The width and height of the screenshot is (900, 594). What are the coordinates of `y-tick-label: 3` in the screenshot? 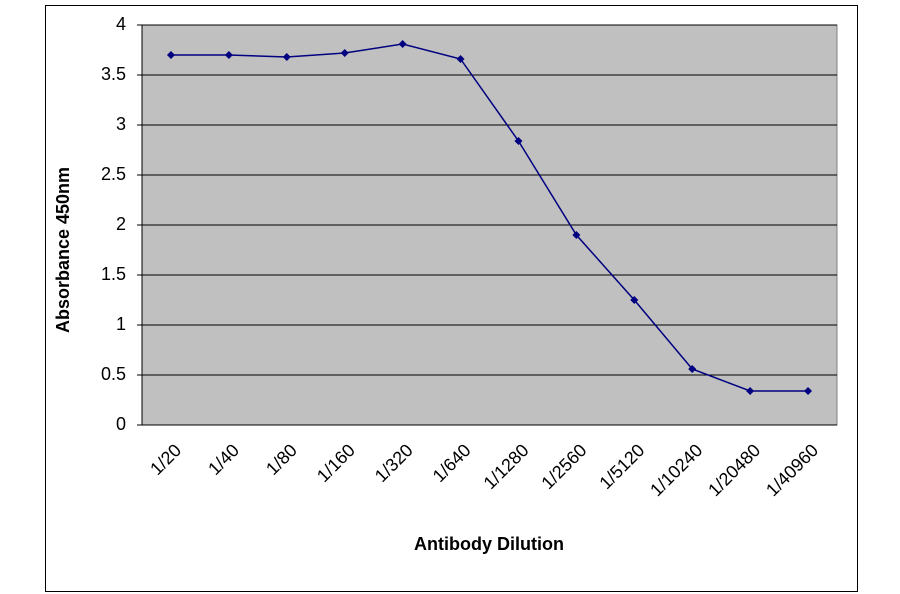 It's located at (121, 124).